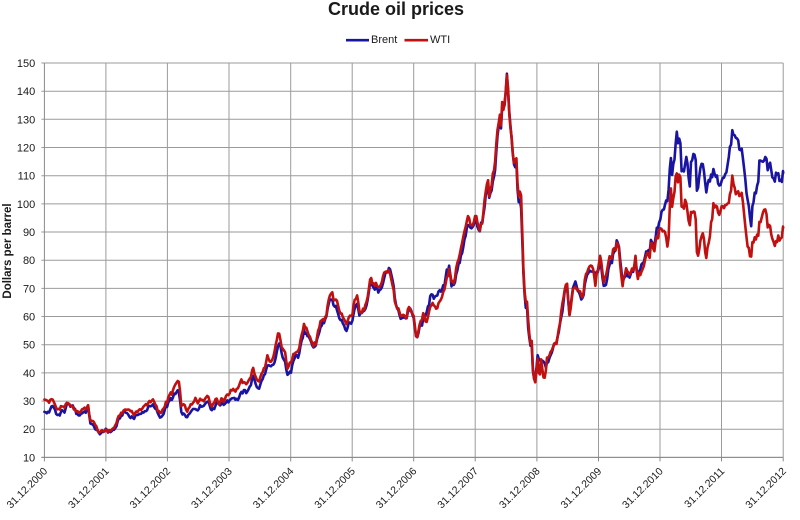 This screenshot has width=800, height=520. What do you see at coordinates (29, 346) in the screenshot?
I see `svg-text: 50` at bounding box center [29, 346].